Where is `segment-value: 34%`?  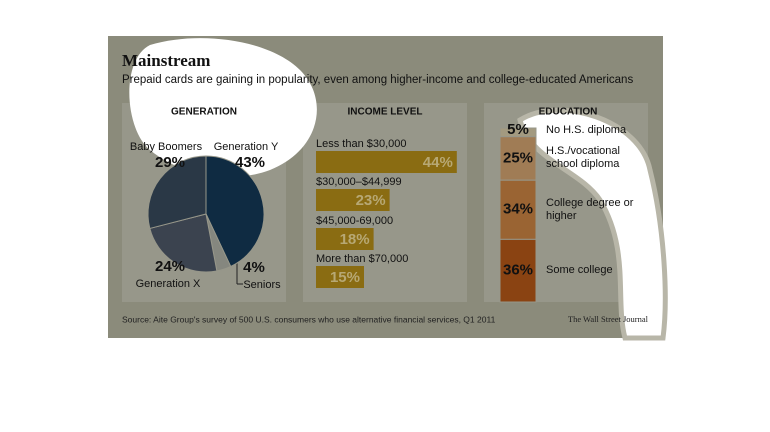 segment-value: 34% is located at coordinates (518, 209).